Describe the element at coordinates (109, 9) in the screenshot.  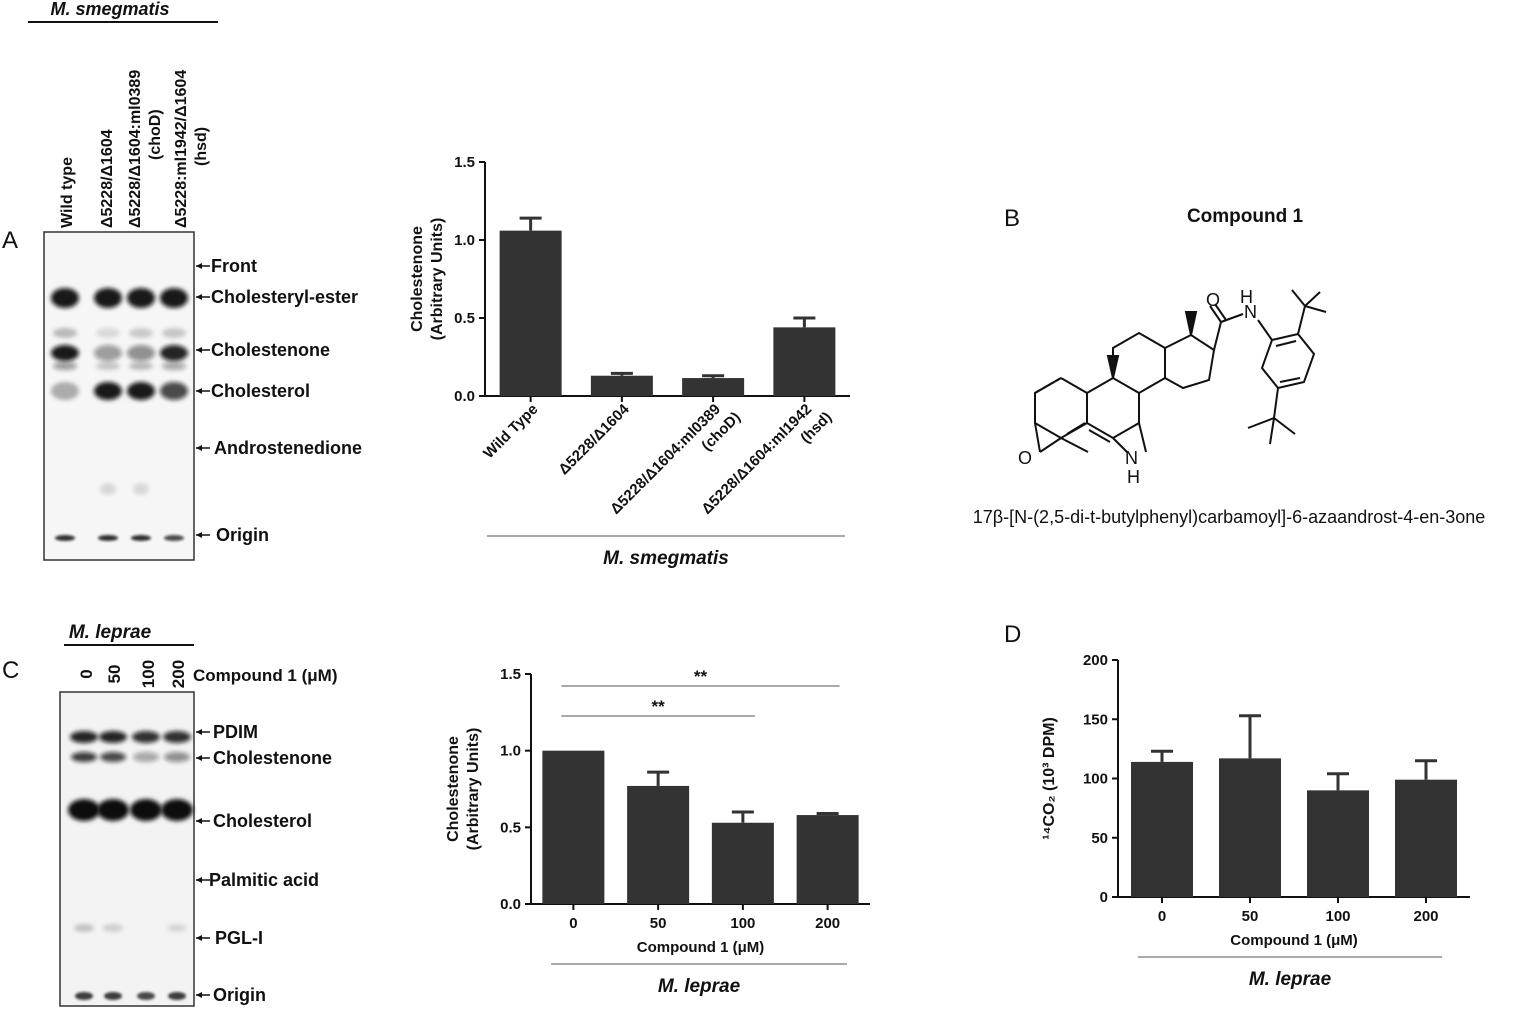
I see `species-label-a: M. smegmatis` at that location.